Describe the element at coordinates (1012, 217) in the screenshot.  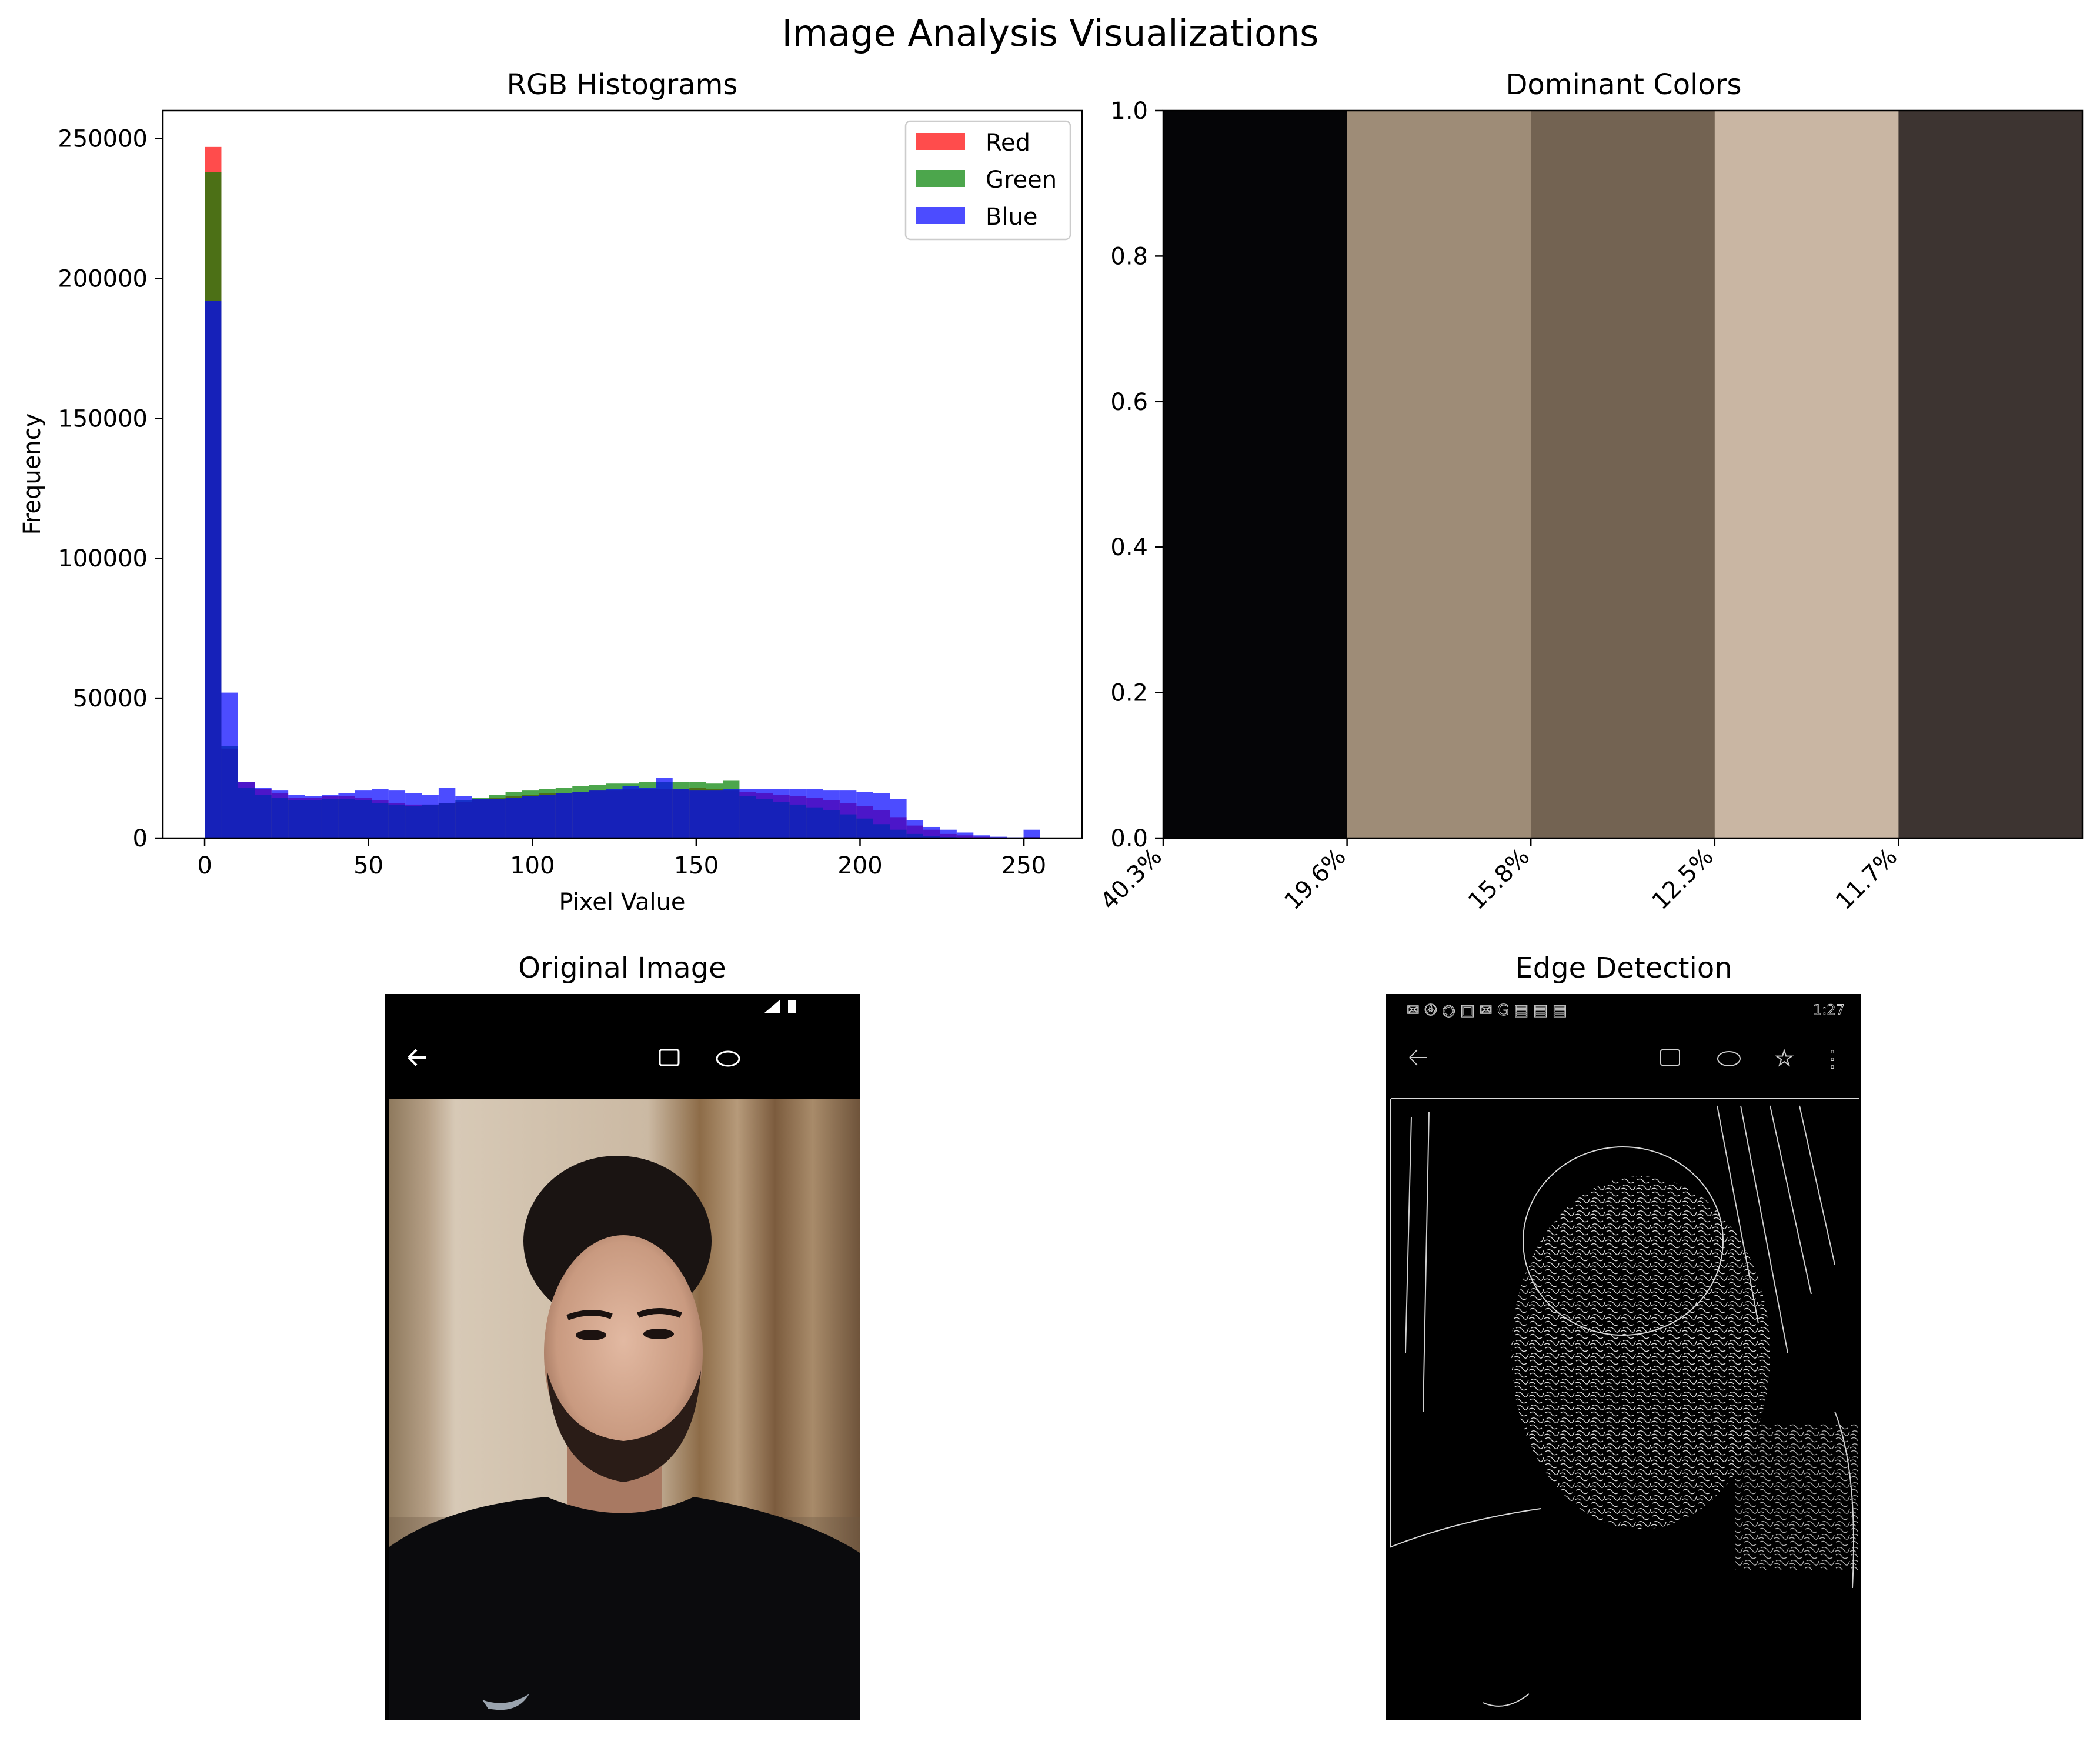
I see `legend-label-blue: Blue` at that location.